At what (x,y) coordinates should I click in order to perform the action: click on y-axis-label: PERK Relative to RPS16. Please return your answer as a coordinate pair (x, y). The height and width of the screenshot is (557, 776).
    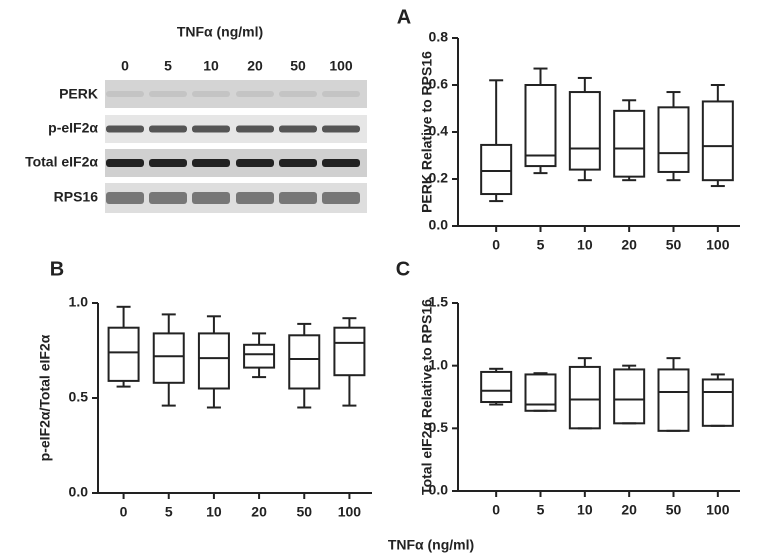
    Looking at the image, I should click on (427, 132).